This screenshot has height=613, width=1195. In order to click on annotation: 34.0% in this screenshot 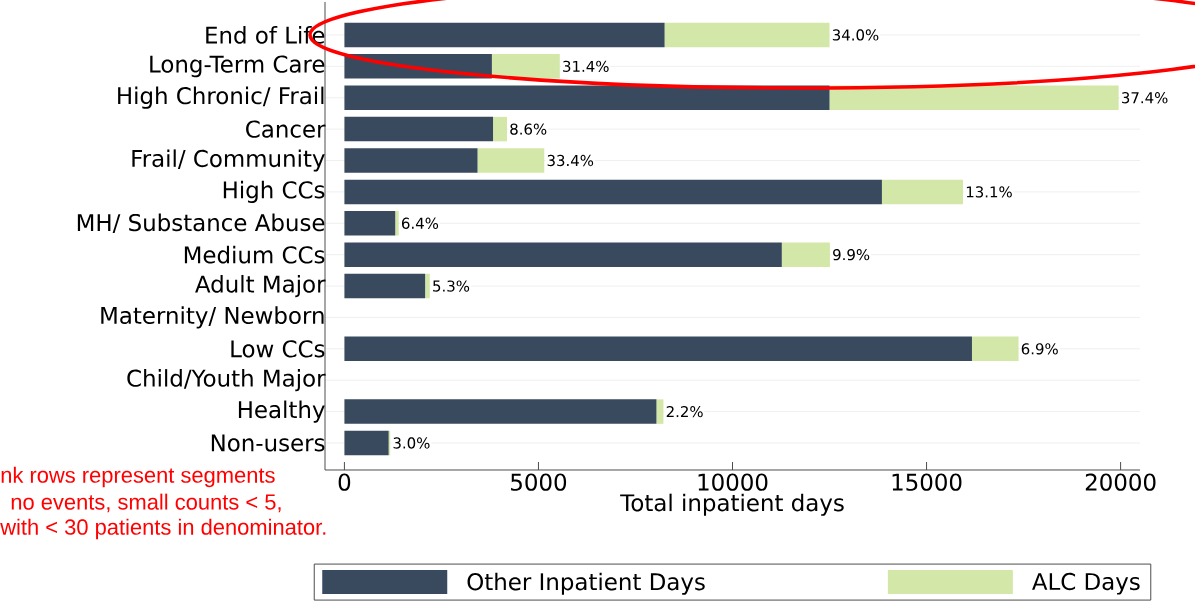, I will do `click(855, 35)`.